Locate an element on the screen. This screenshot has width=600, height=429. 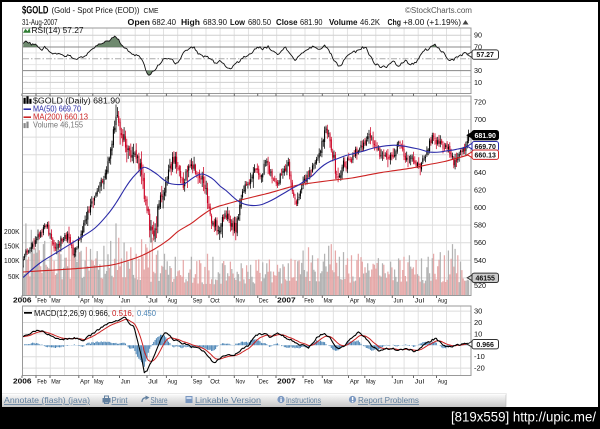
svg-text: 20 is located at coordinates (478, 322).